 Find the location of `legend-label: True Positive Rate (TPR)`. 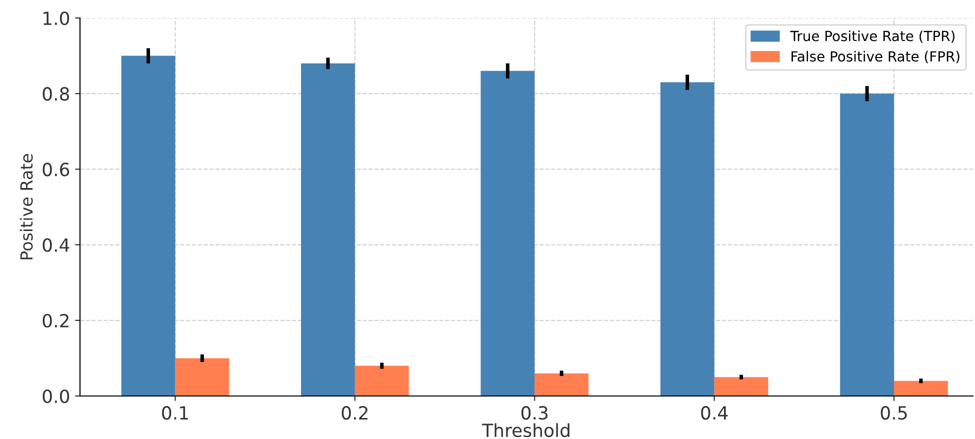

legend-label: True Positive Rate (TPR) is located at coordinates (872, 36).